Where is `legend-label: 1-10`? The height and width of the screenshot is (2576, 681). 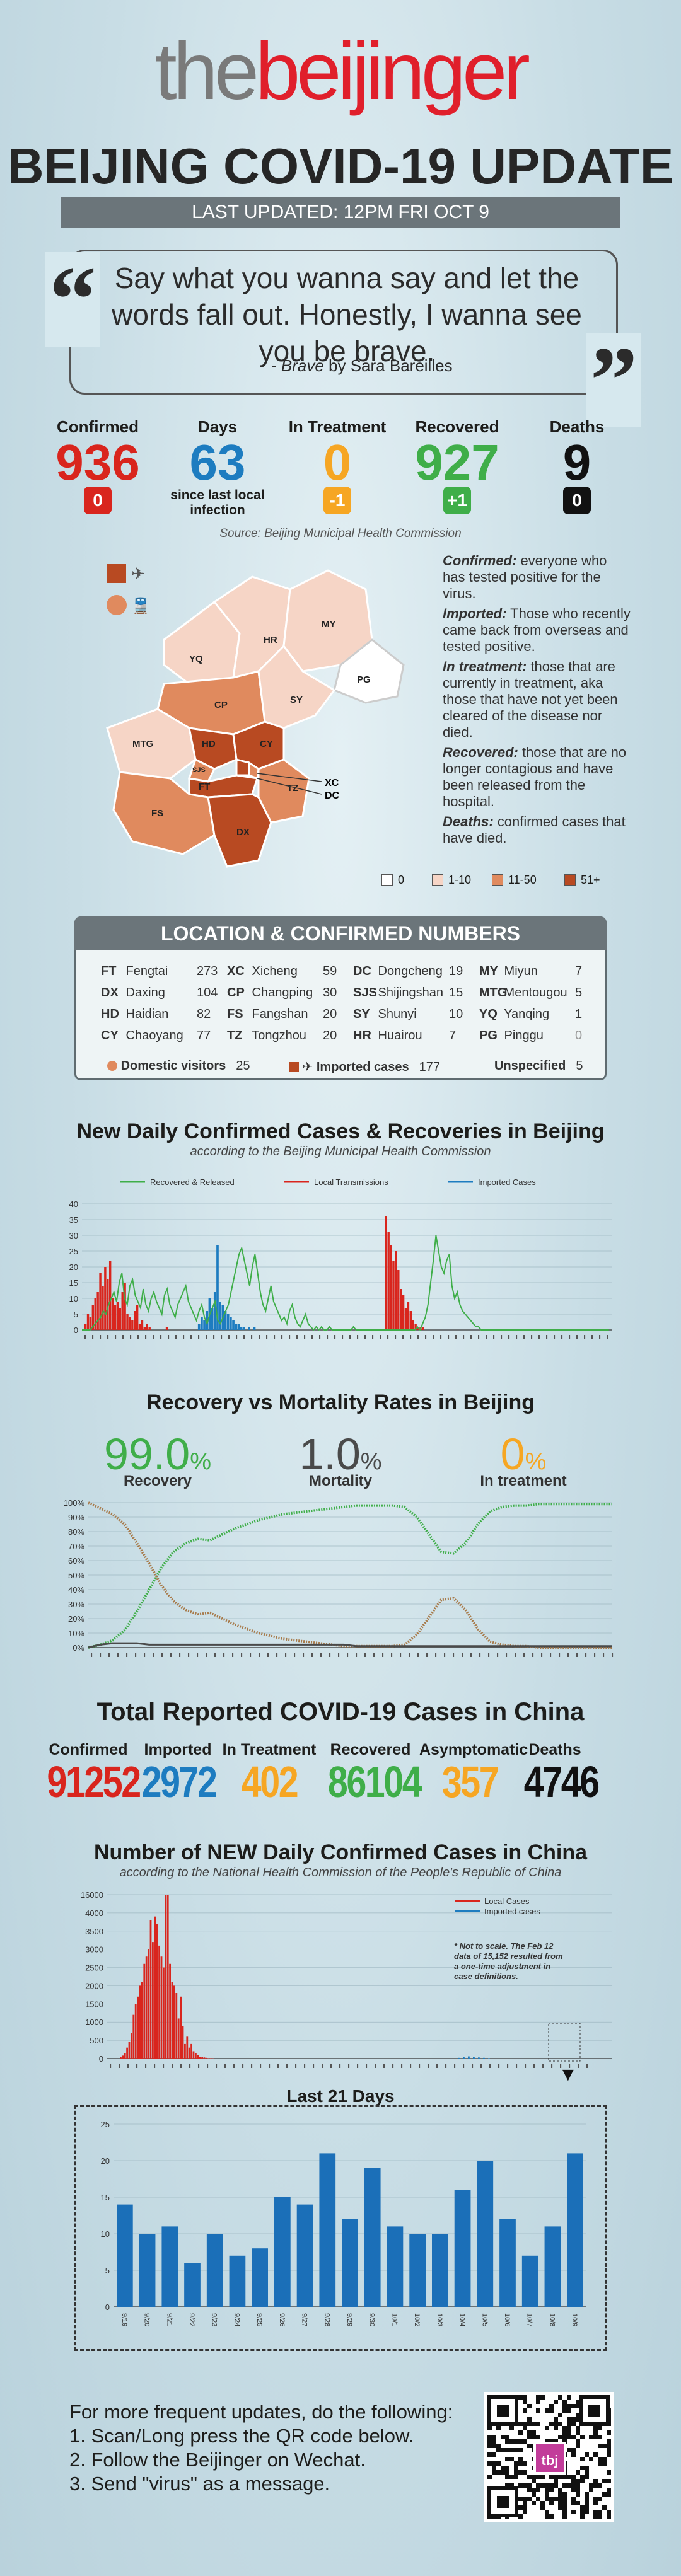 legend-label: 1-10 is located at coordinates (460, 880).